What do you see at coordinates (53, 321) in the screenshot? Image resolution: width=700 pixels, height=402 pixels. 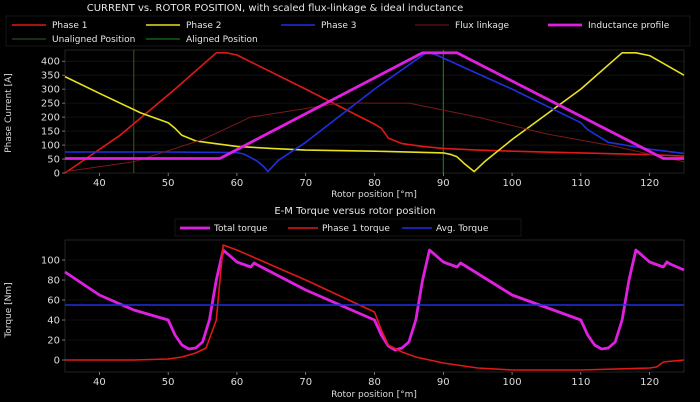 I see `y-tick-label: 40` at bounding box center [53, 321].